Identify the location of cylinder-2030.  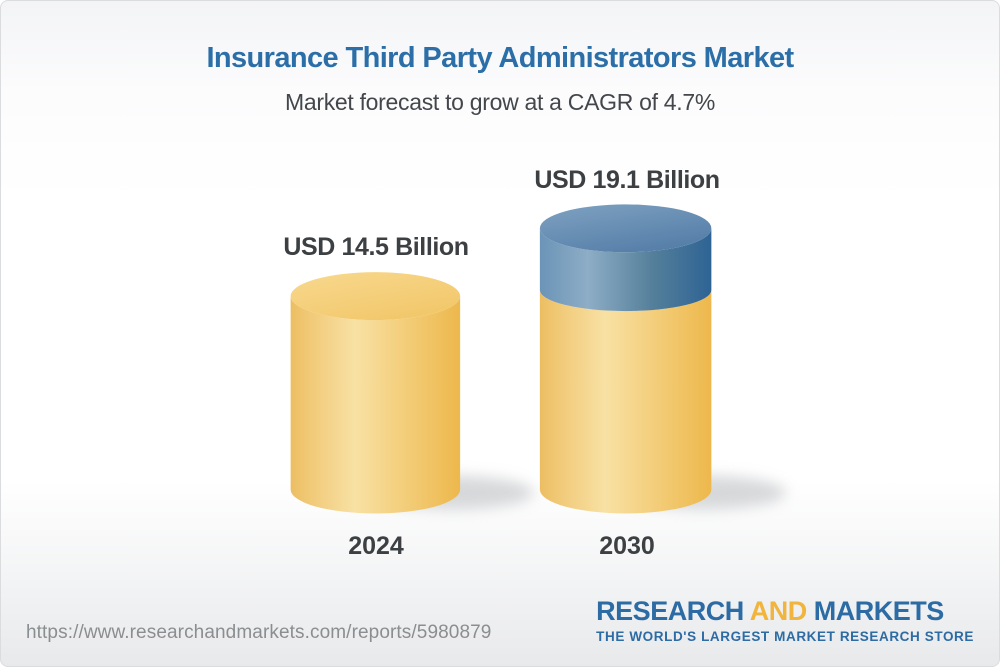
(625, 359).